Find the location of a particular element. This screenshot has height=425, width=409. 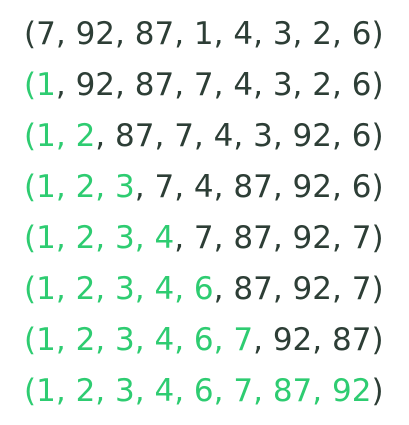

tuple-row: (1, 2, 3, 4, 6, 7, 87, 92) is located at coordinates (214, 391).